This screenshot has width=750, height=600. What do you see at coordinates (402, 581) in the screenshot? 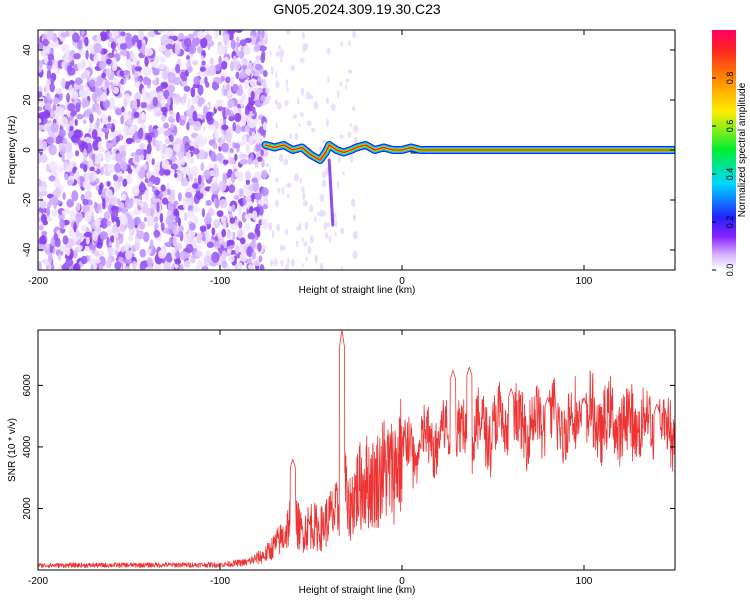
I see `x-tick-label: 0` at bounding box center [402, 581].